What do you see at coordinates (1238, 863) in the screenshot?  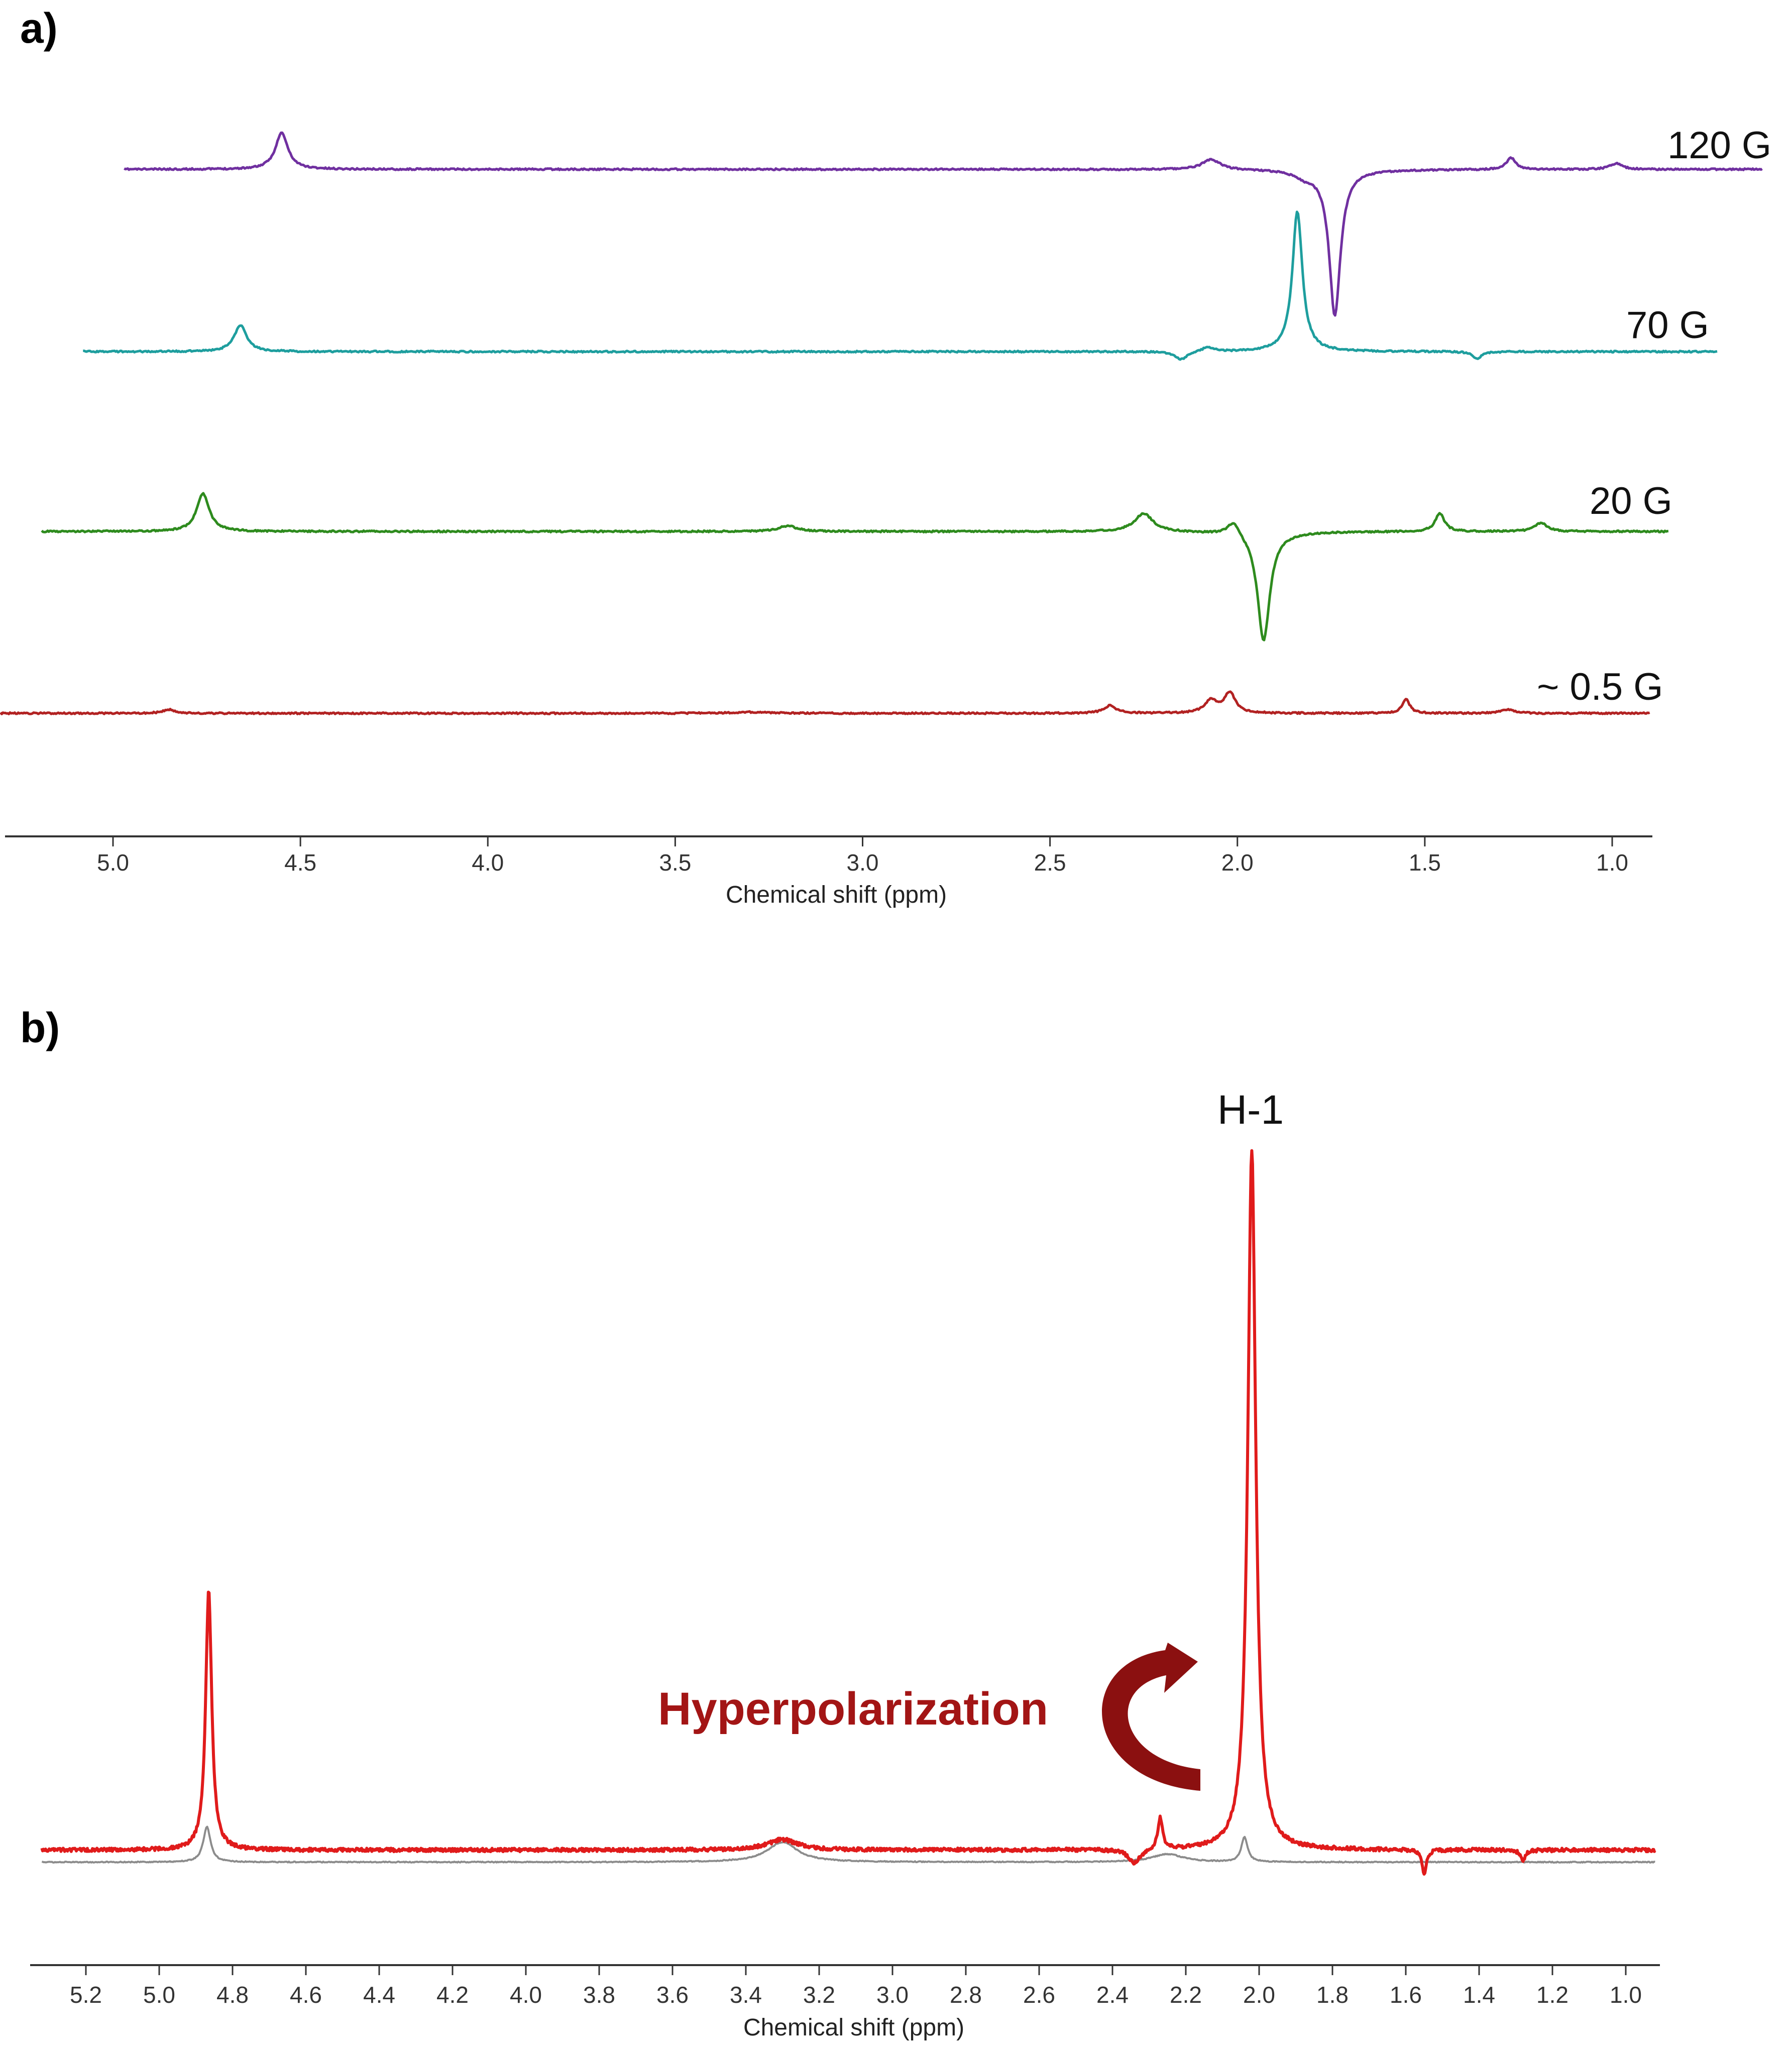 I see `panel-a-tick-label: 2.0` at bounding box center [1238, 863].